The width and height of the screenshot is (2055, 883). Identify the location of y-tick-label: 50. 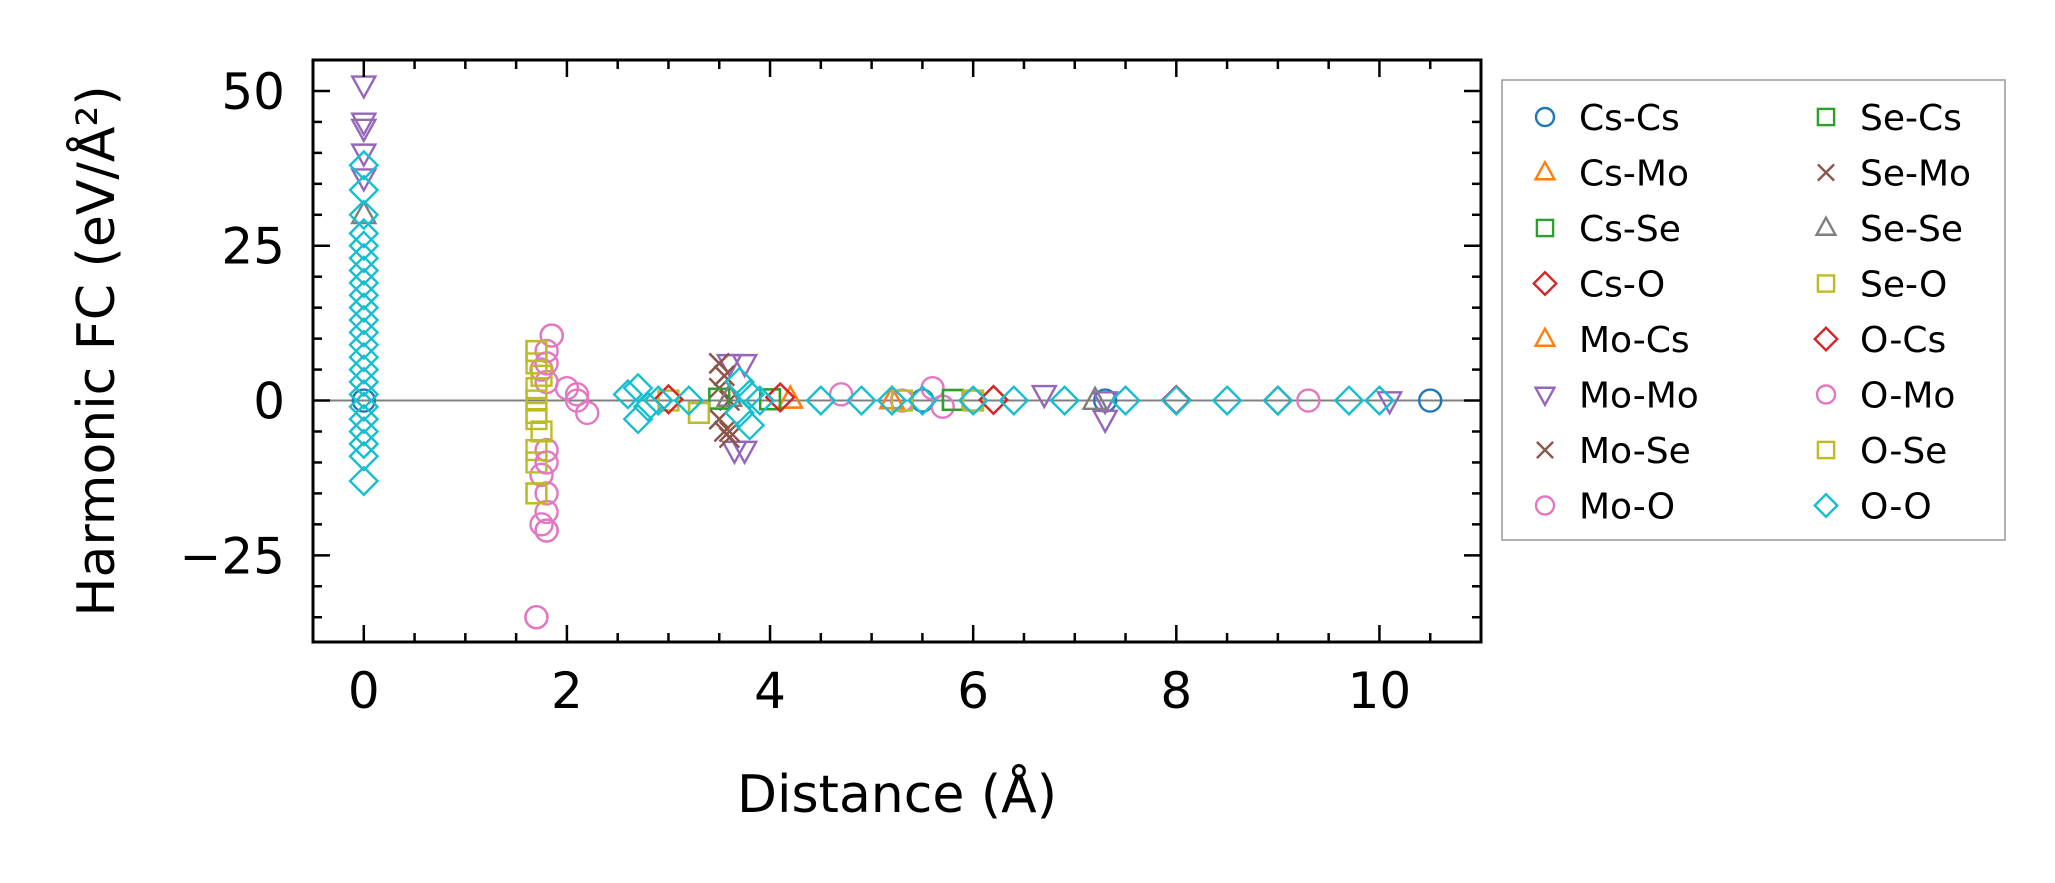
(253, 92).